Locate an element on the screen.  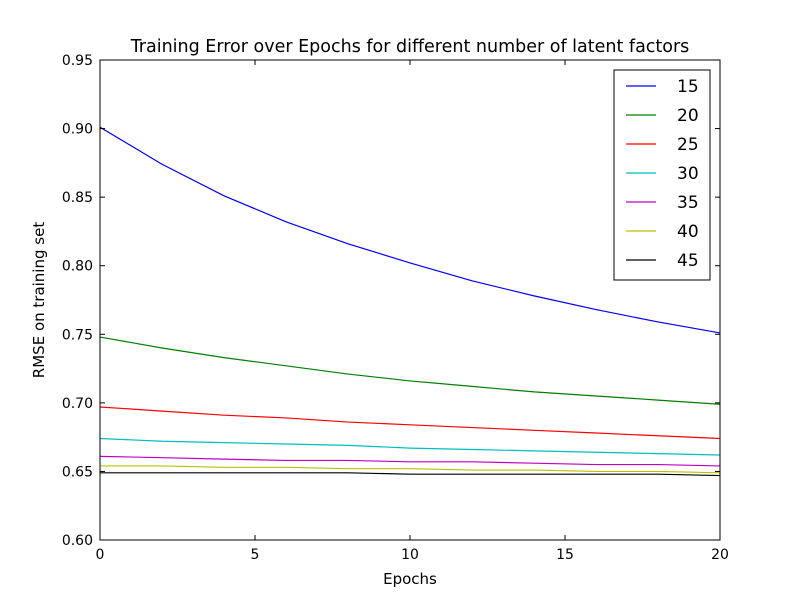
y-tick-label: 0.95 is located at coordinates (77, 61).